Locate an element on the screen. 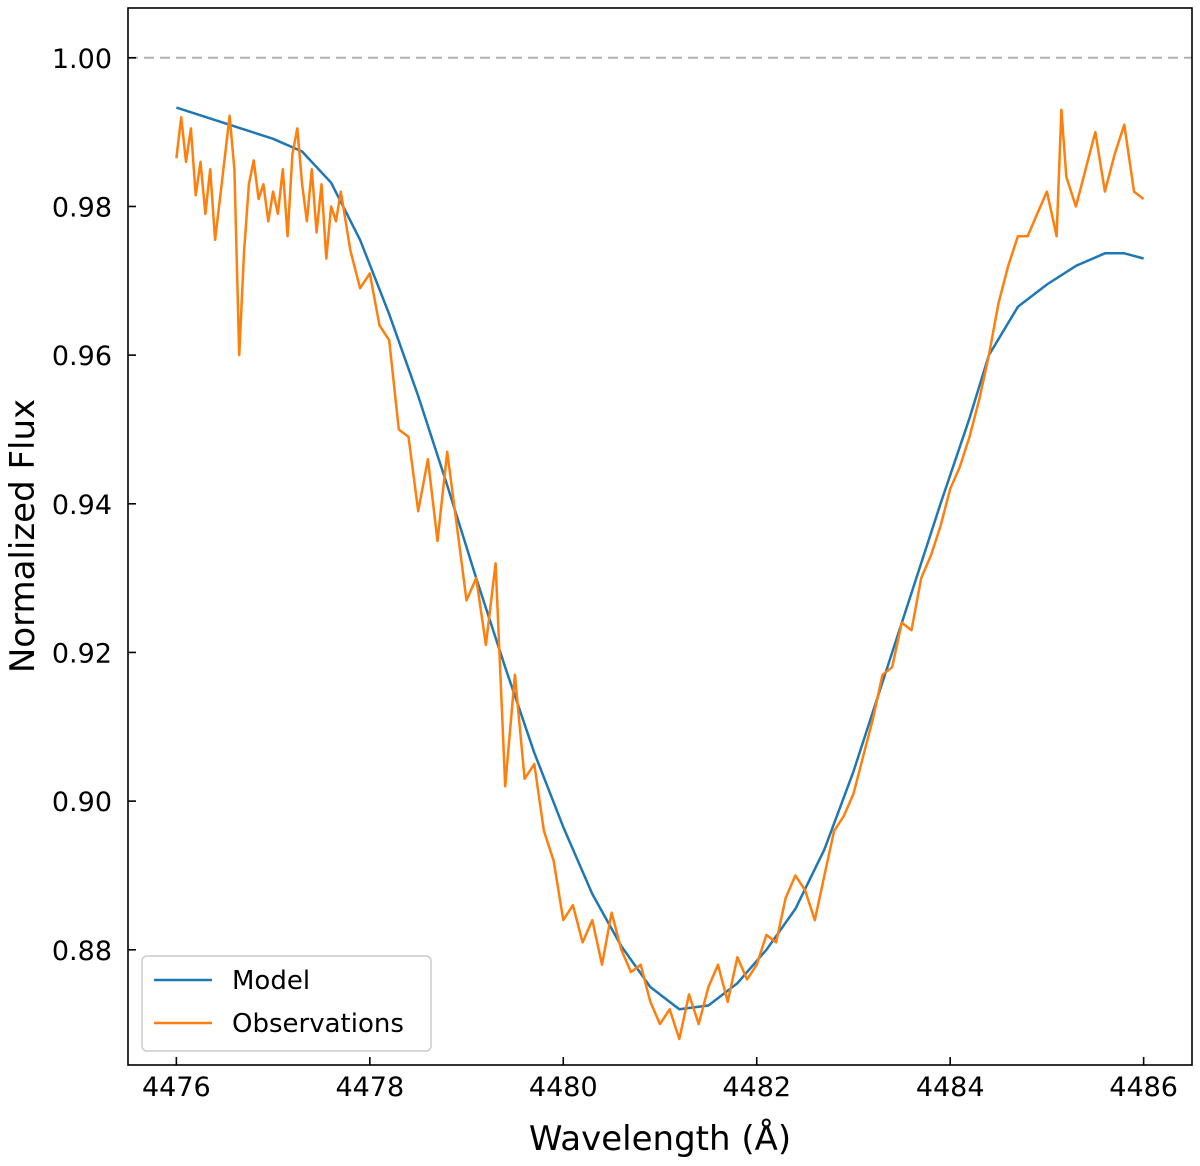 This screenshot has width=1200, height=1166. x-tick-label: 4478 is located at coordinates (369, 1087).